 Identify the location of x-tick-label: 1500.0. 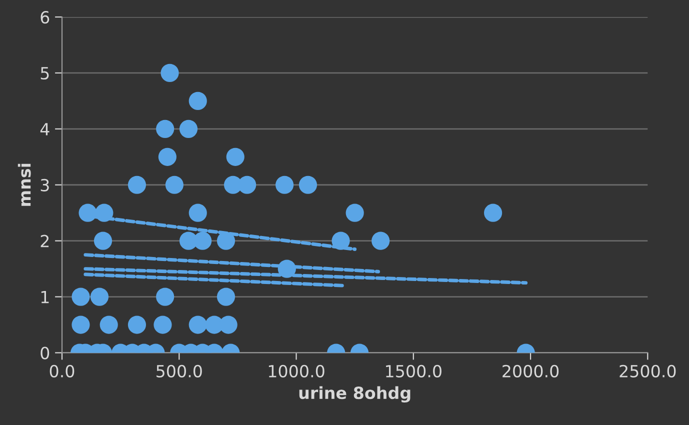
(414, 371).